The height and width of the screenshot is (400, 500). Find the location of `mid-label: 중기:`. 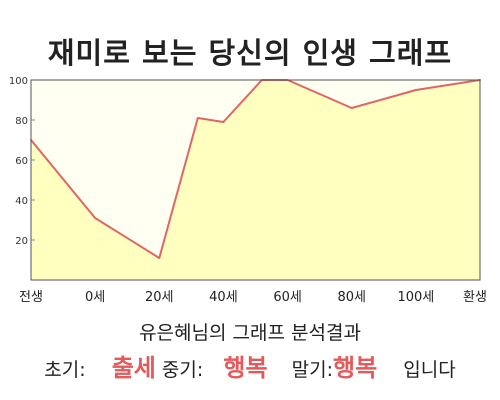

mid-label: 중기: is located at coordinates (182, 370).